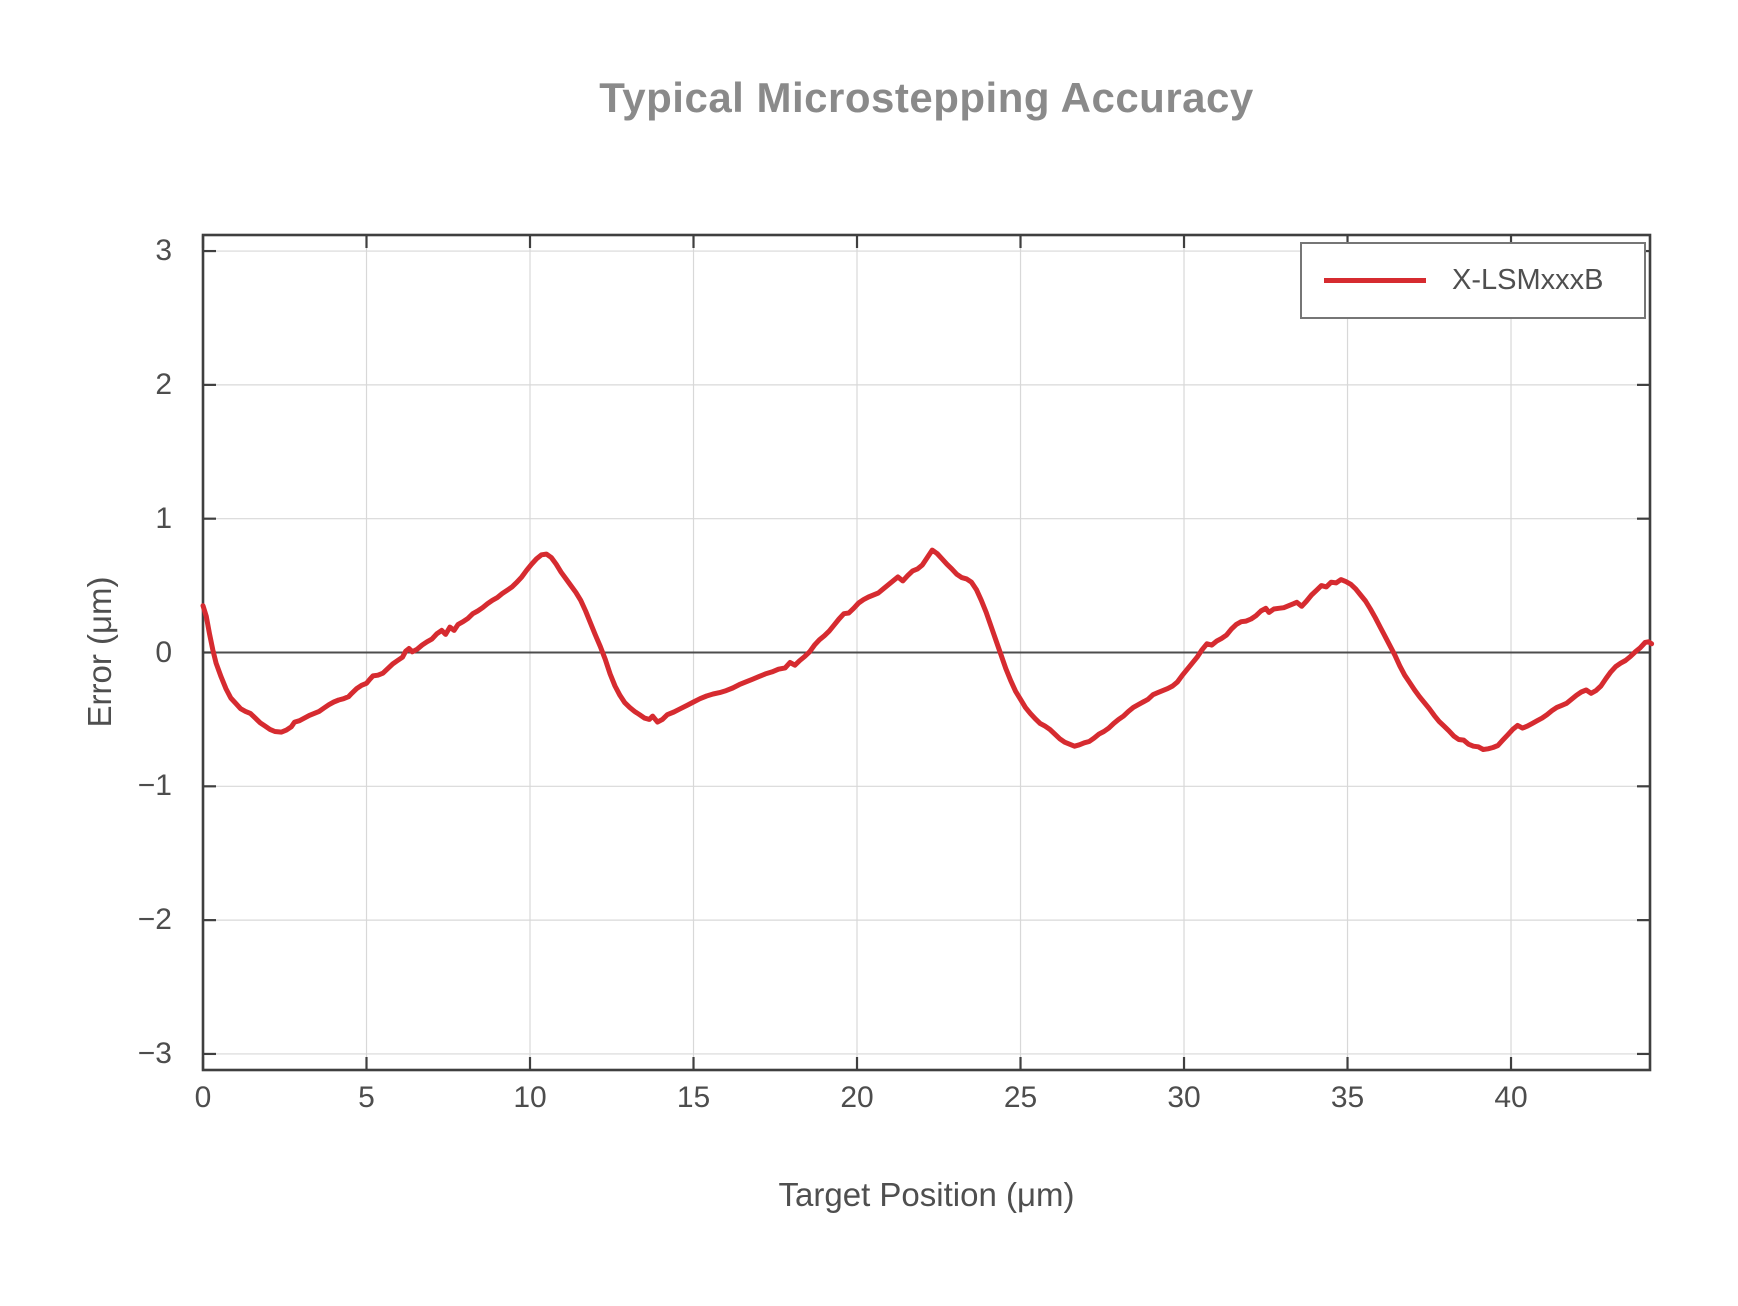 This screenshot has width=1738, height=1306. I want to click on x-tick-label: 30, so click(1184, 1097).